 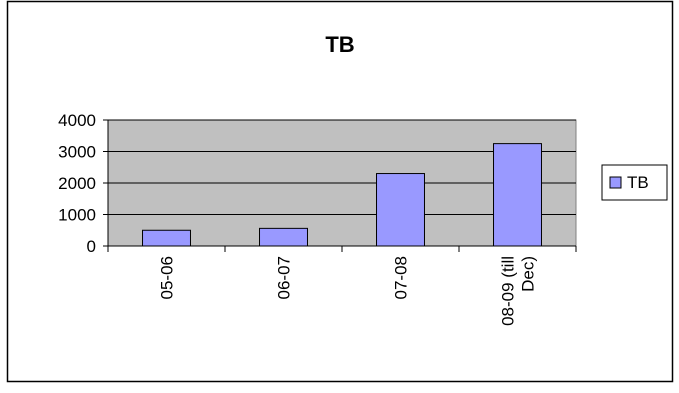 I want to click on y-tick-labels: 0 1000 2000 3000 4000, so click(x=77, y=183).